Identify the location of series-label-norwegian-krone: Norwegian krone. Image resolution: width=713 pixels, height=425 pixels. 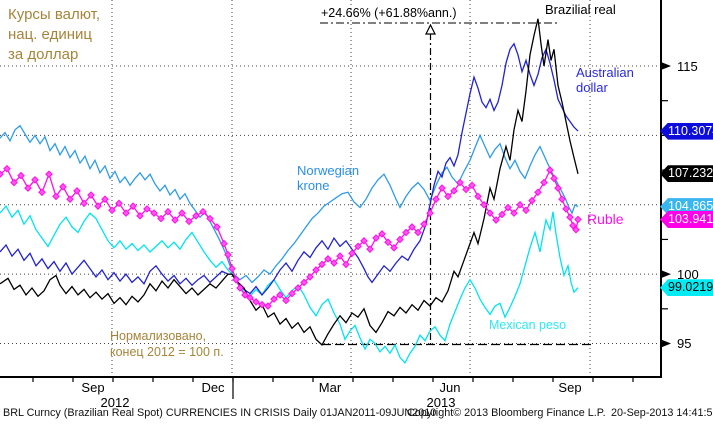
(328, 178).